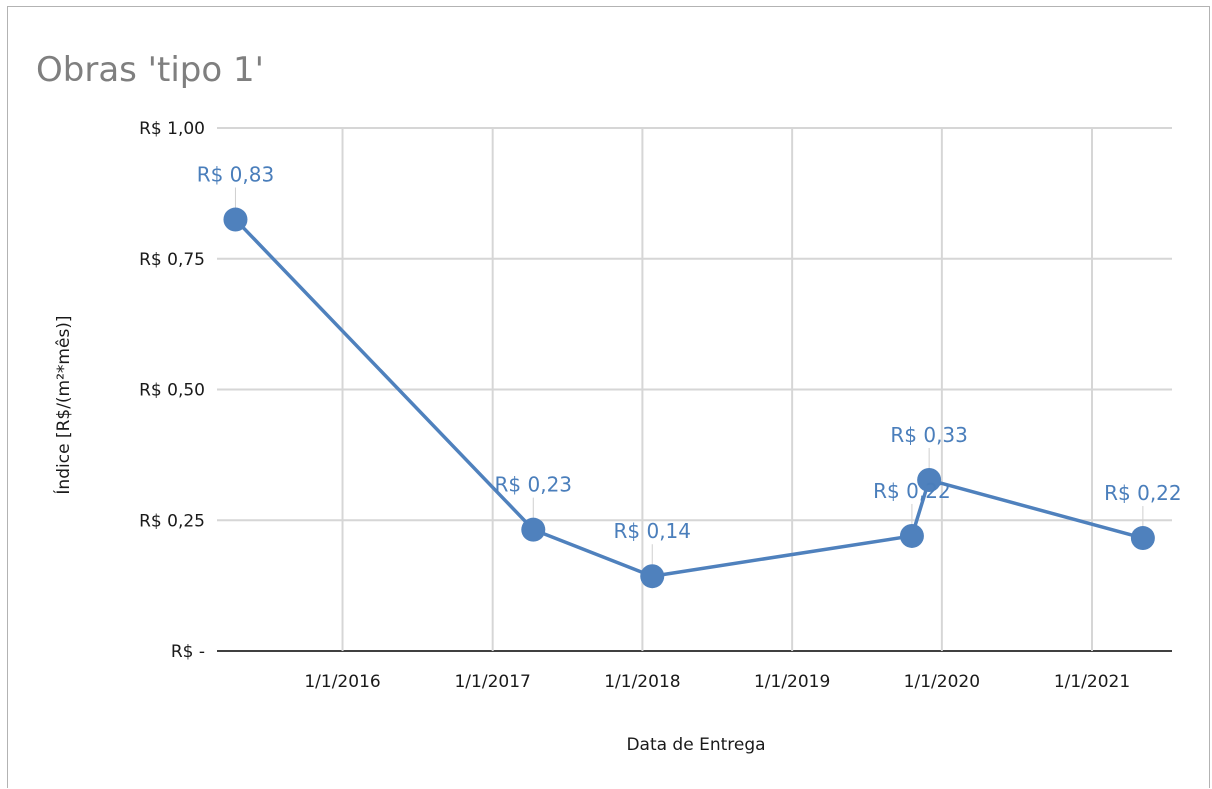 The image size is (1212, 789). Describe the element at coordinates (492, 682) in the screenshot. I see `x-tick-label: 1/1/2017` at that location.